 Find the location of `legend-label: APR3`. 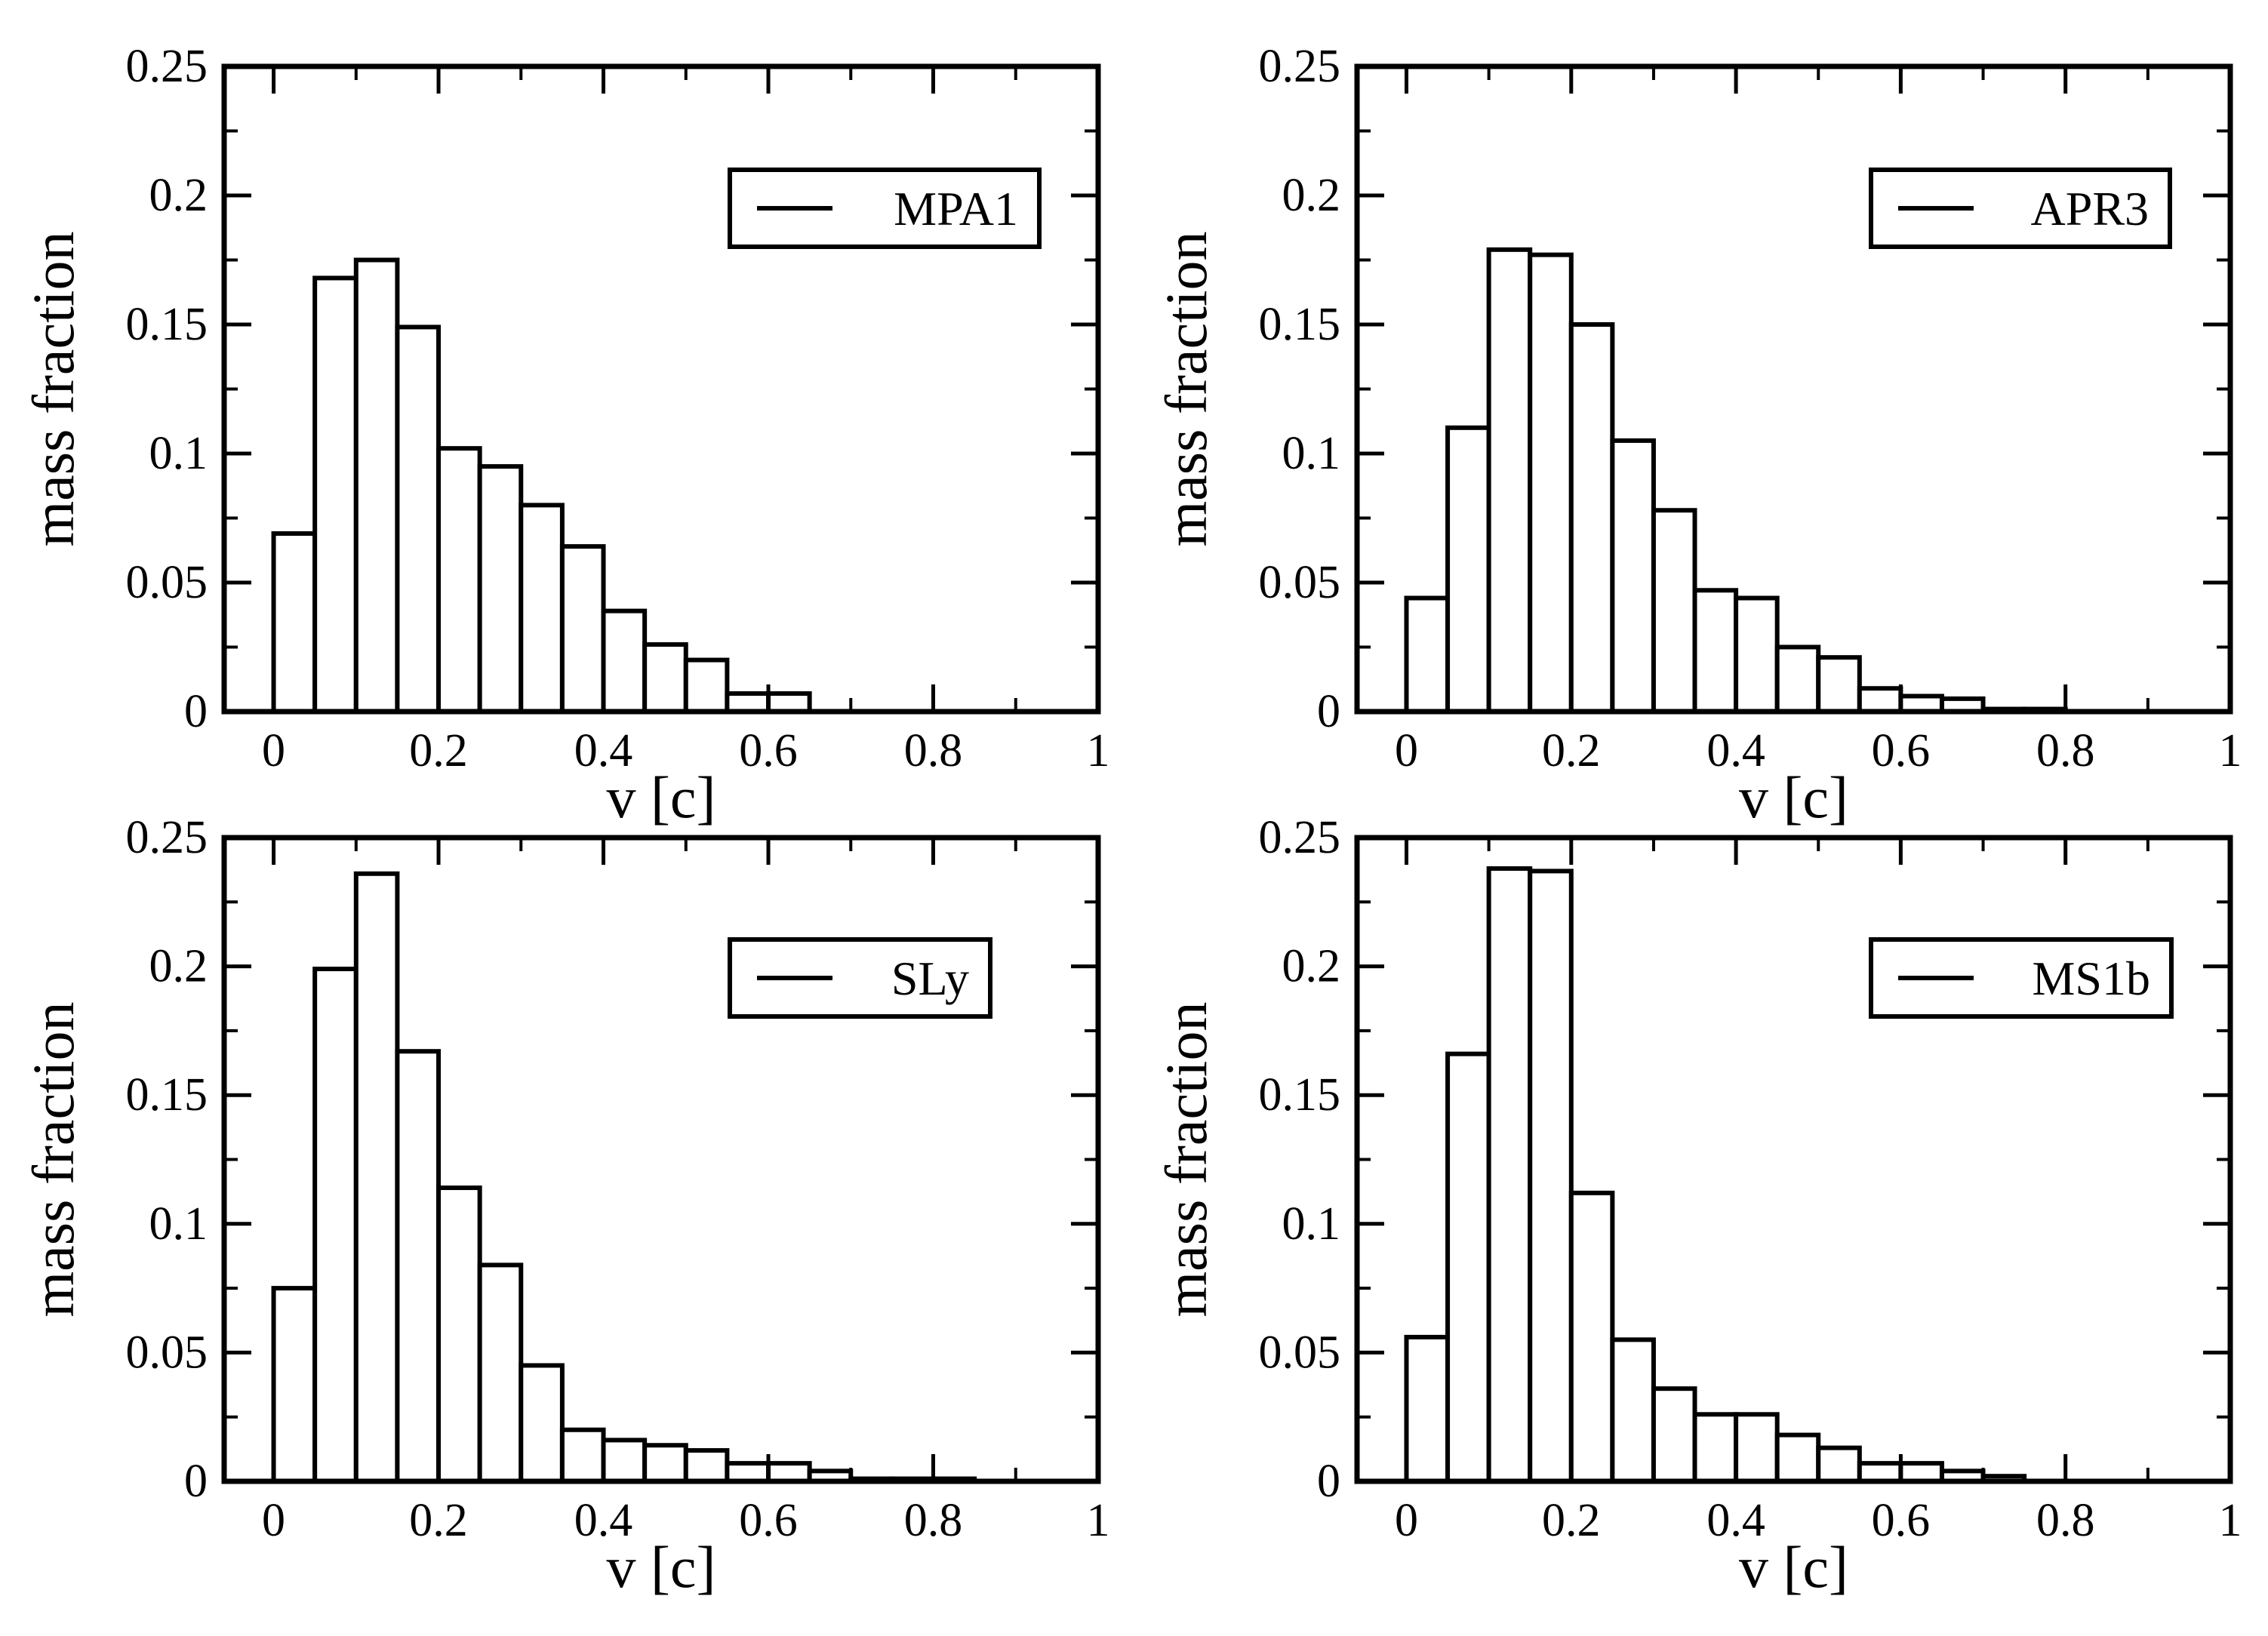

legend-label: APR3 is located at coordinates (2090, 208).